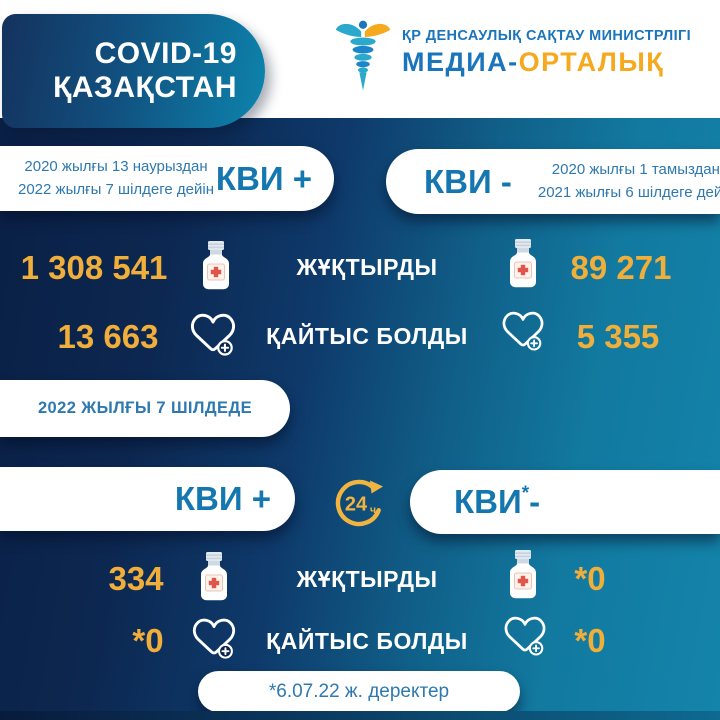 Image resolution: width=720 pixels, height=720 pixels. What do you see at coordinates (635, 169) in the screenshot?
I see `period-line1: 2020 жылғы 1 тамыздан` at bounding box center [635, 169].